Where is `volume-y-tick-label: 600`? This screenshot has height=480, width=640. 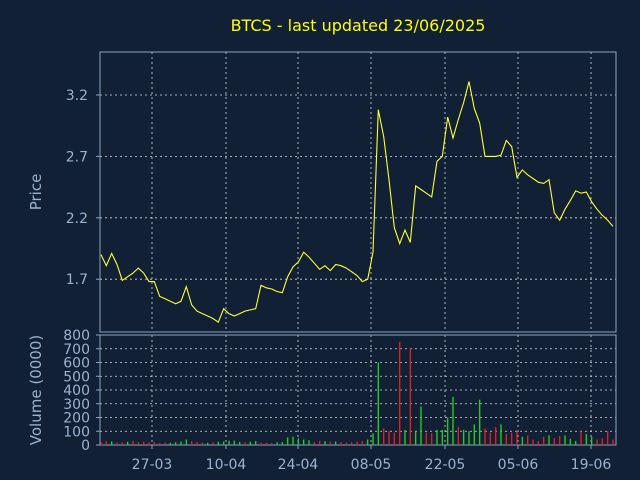 volume-y-tick-label: 600 is located at coordinates (76, 364).